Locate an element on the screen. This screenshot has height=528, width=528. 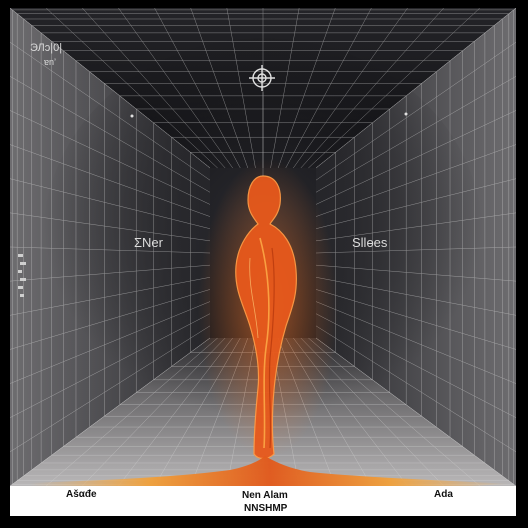
caption-bottom-center-2: NNSHMP is located at coordinates (265, 509).